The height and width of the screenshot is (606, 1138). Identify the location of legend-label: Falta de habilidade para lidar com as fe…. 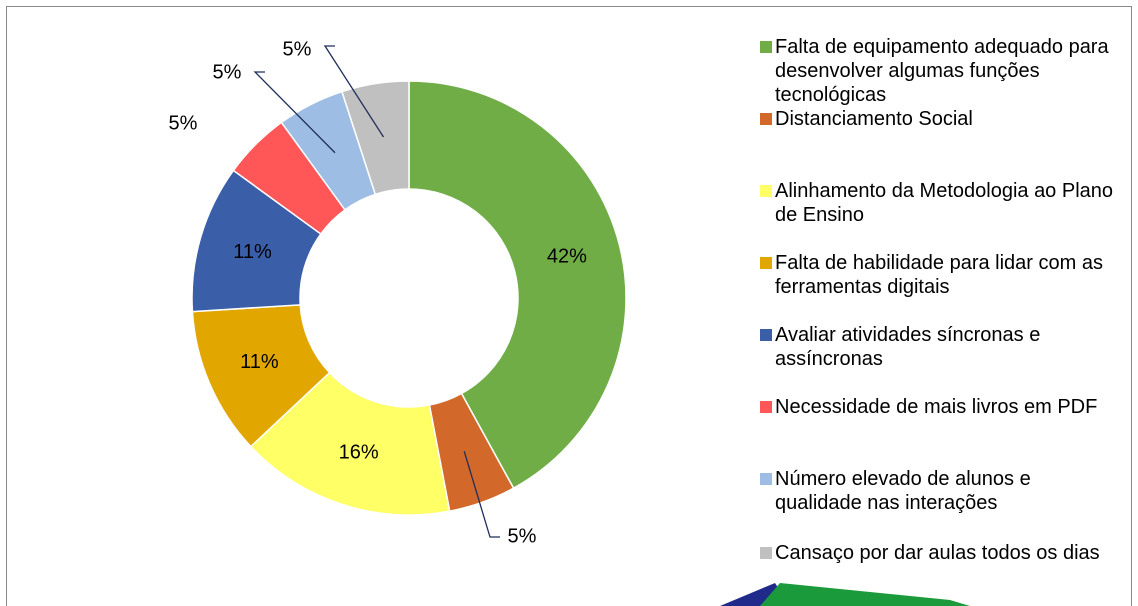
(939, 275).